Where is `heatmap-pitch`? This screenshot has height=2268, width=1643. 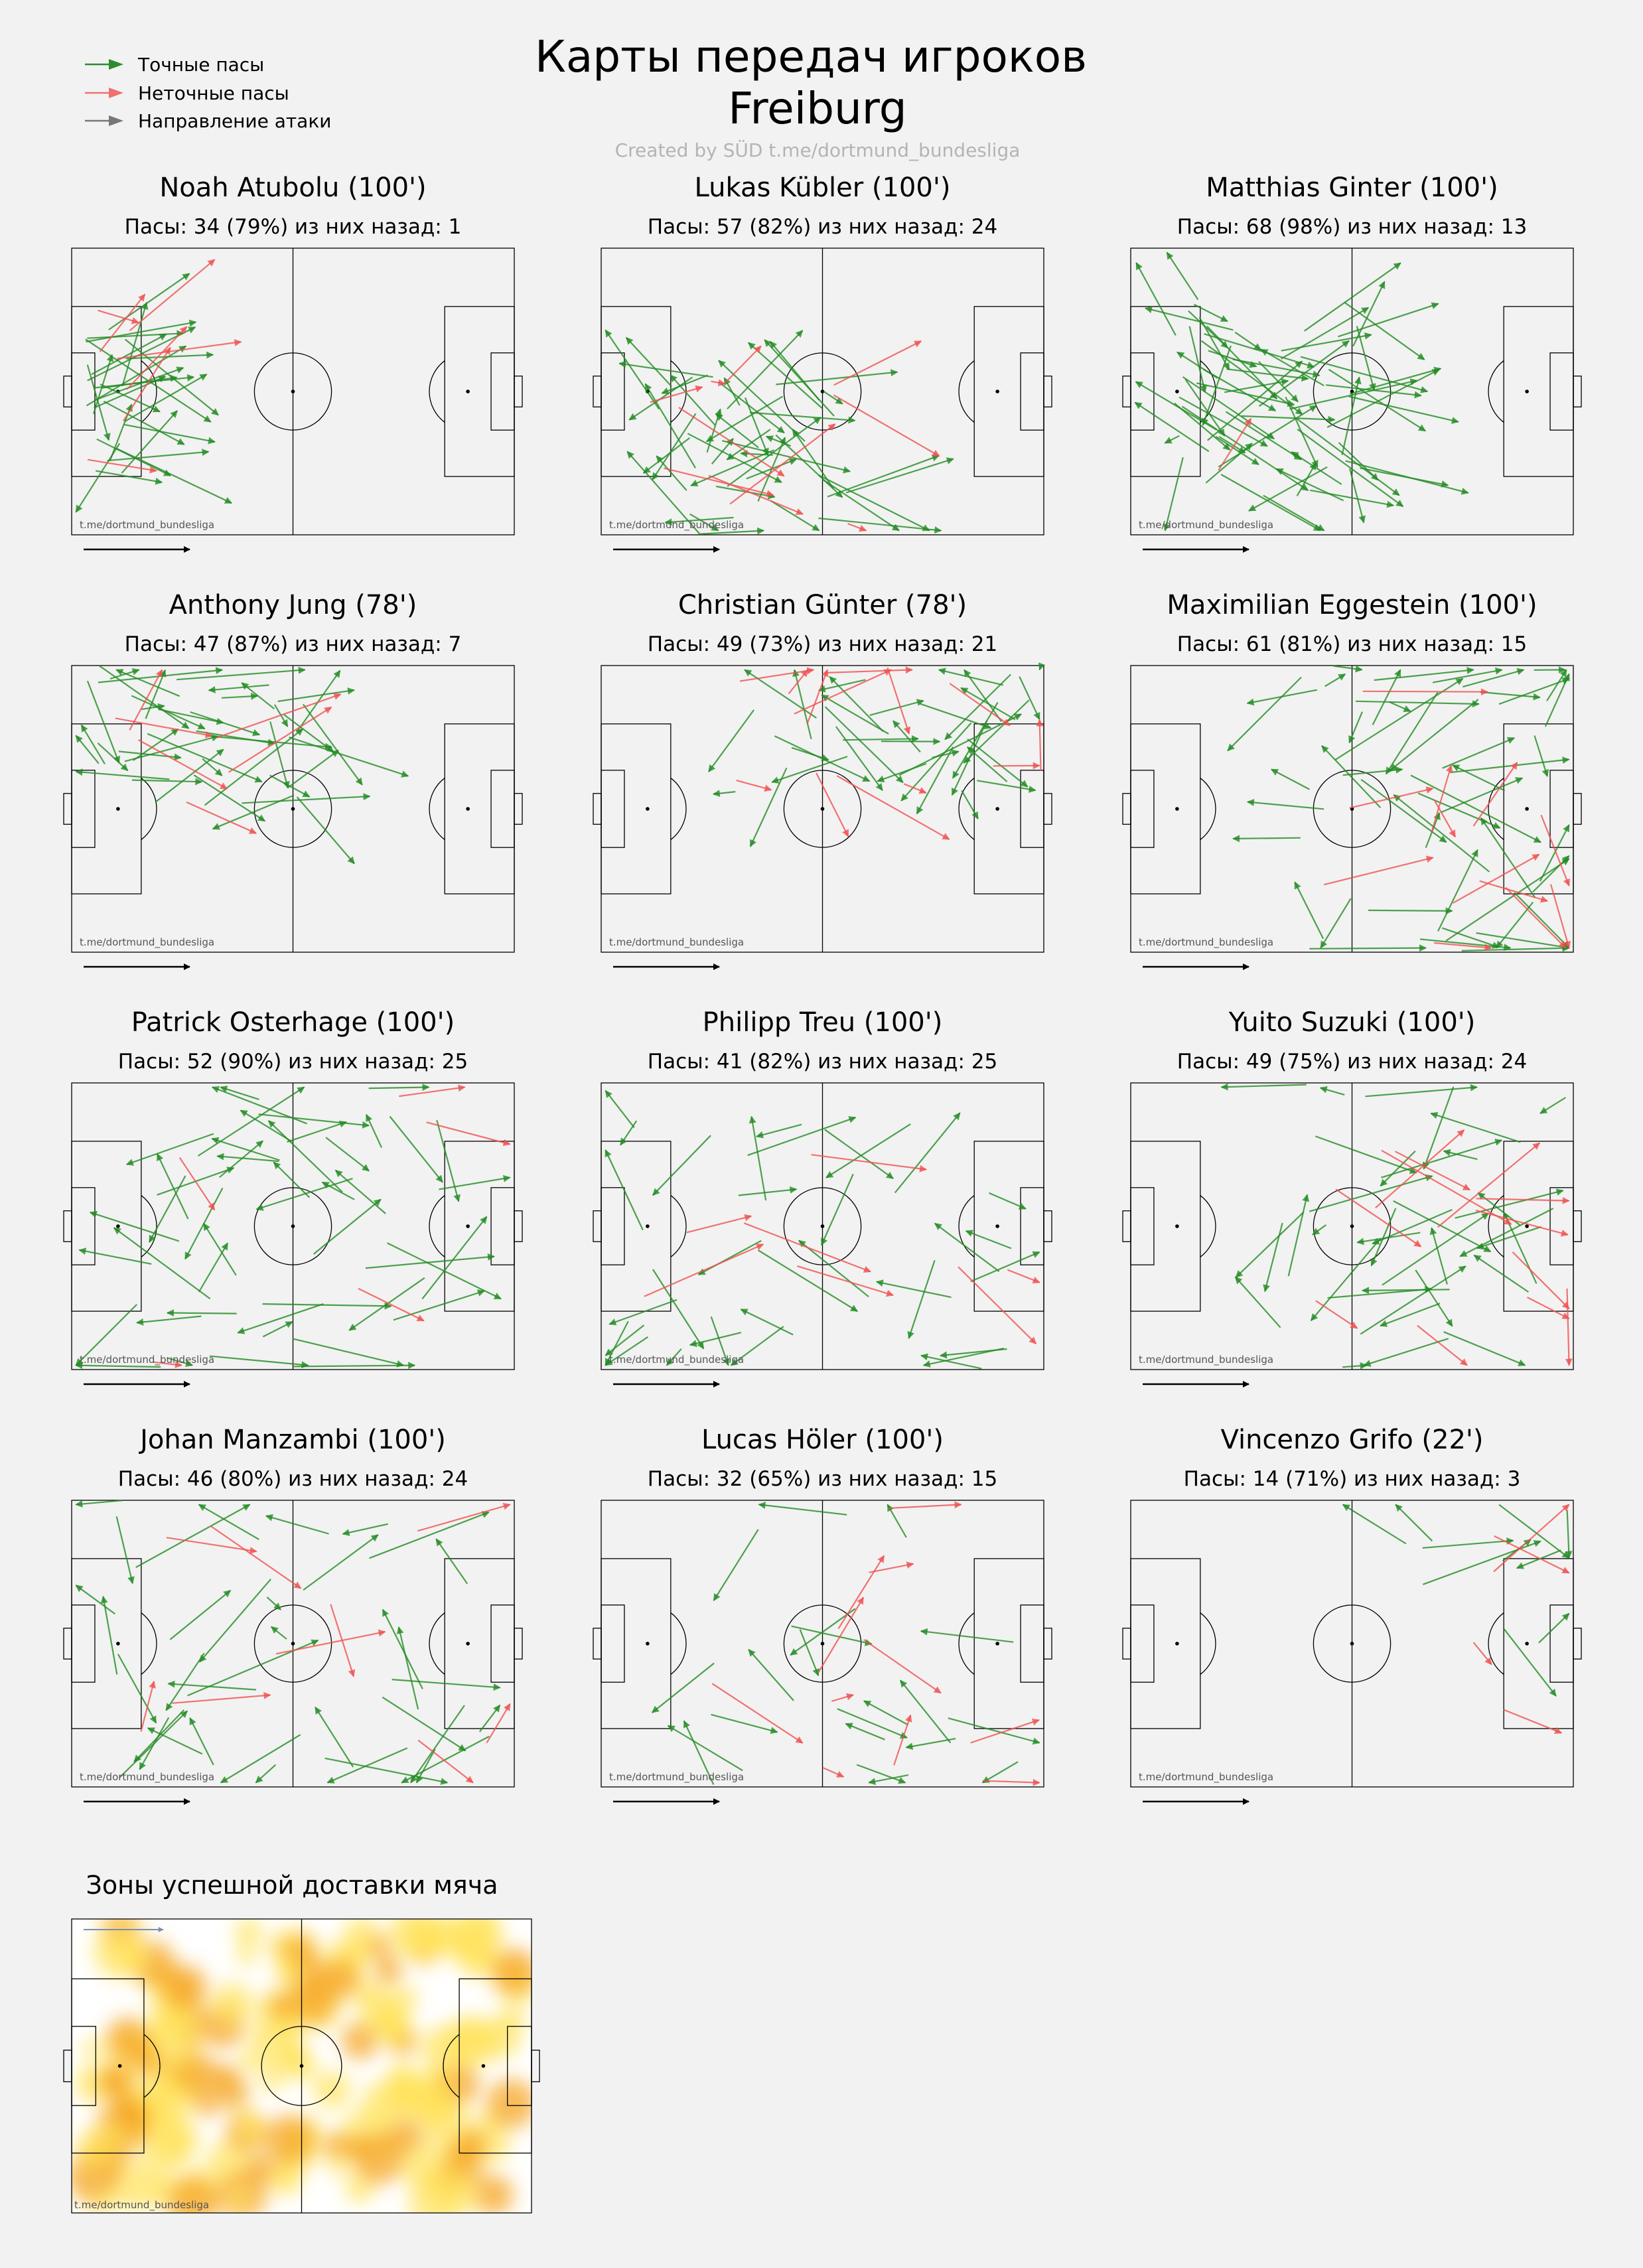 heatmap-pitch is located at coordinates (301, 2066).